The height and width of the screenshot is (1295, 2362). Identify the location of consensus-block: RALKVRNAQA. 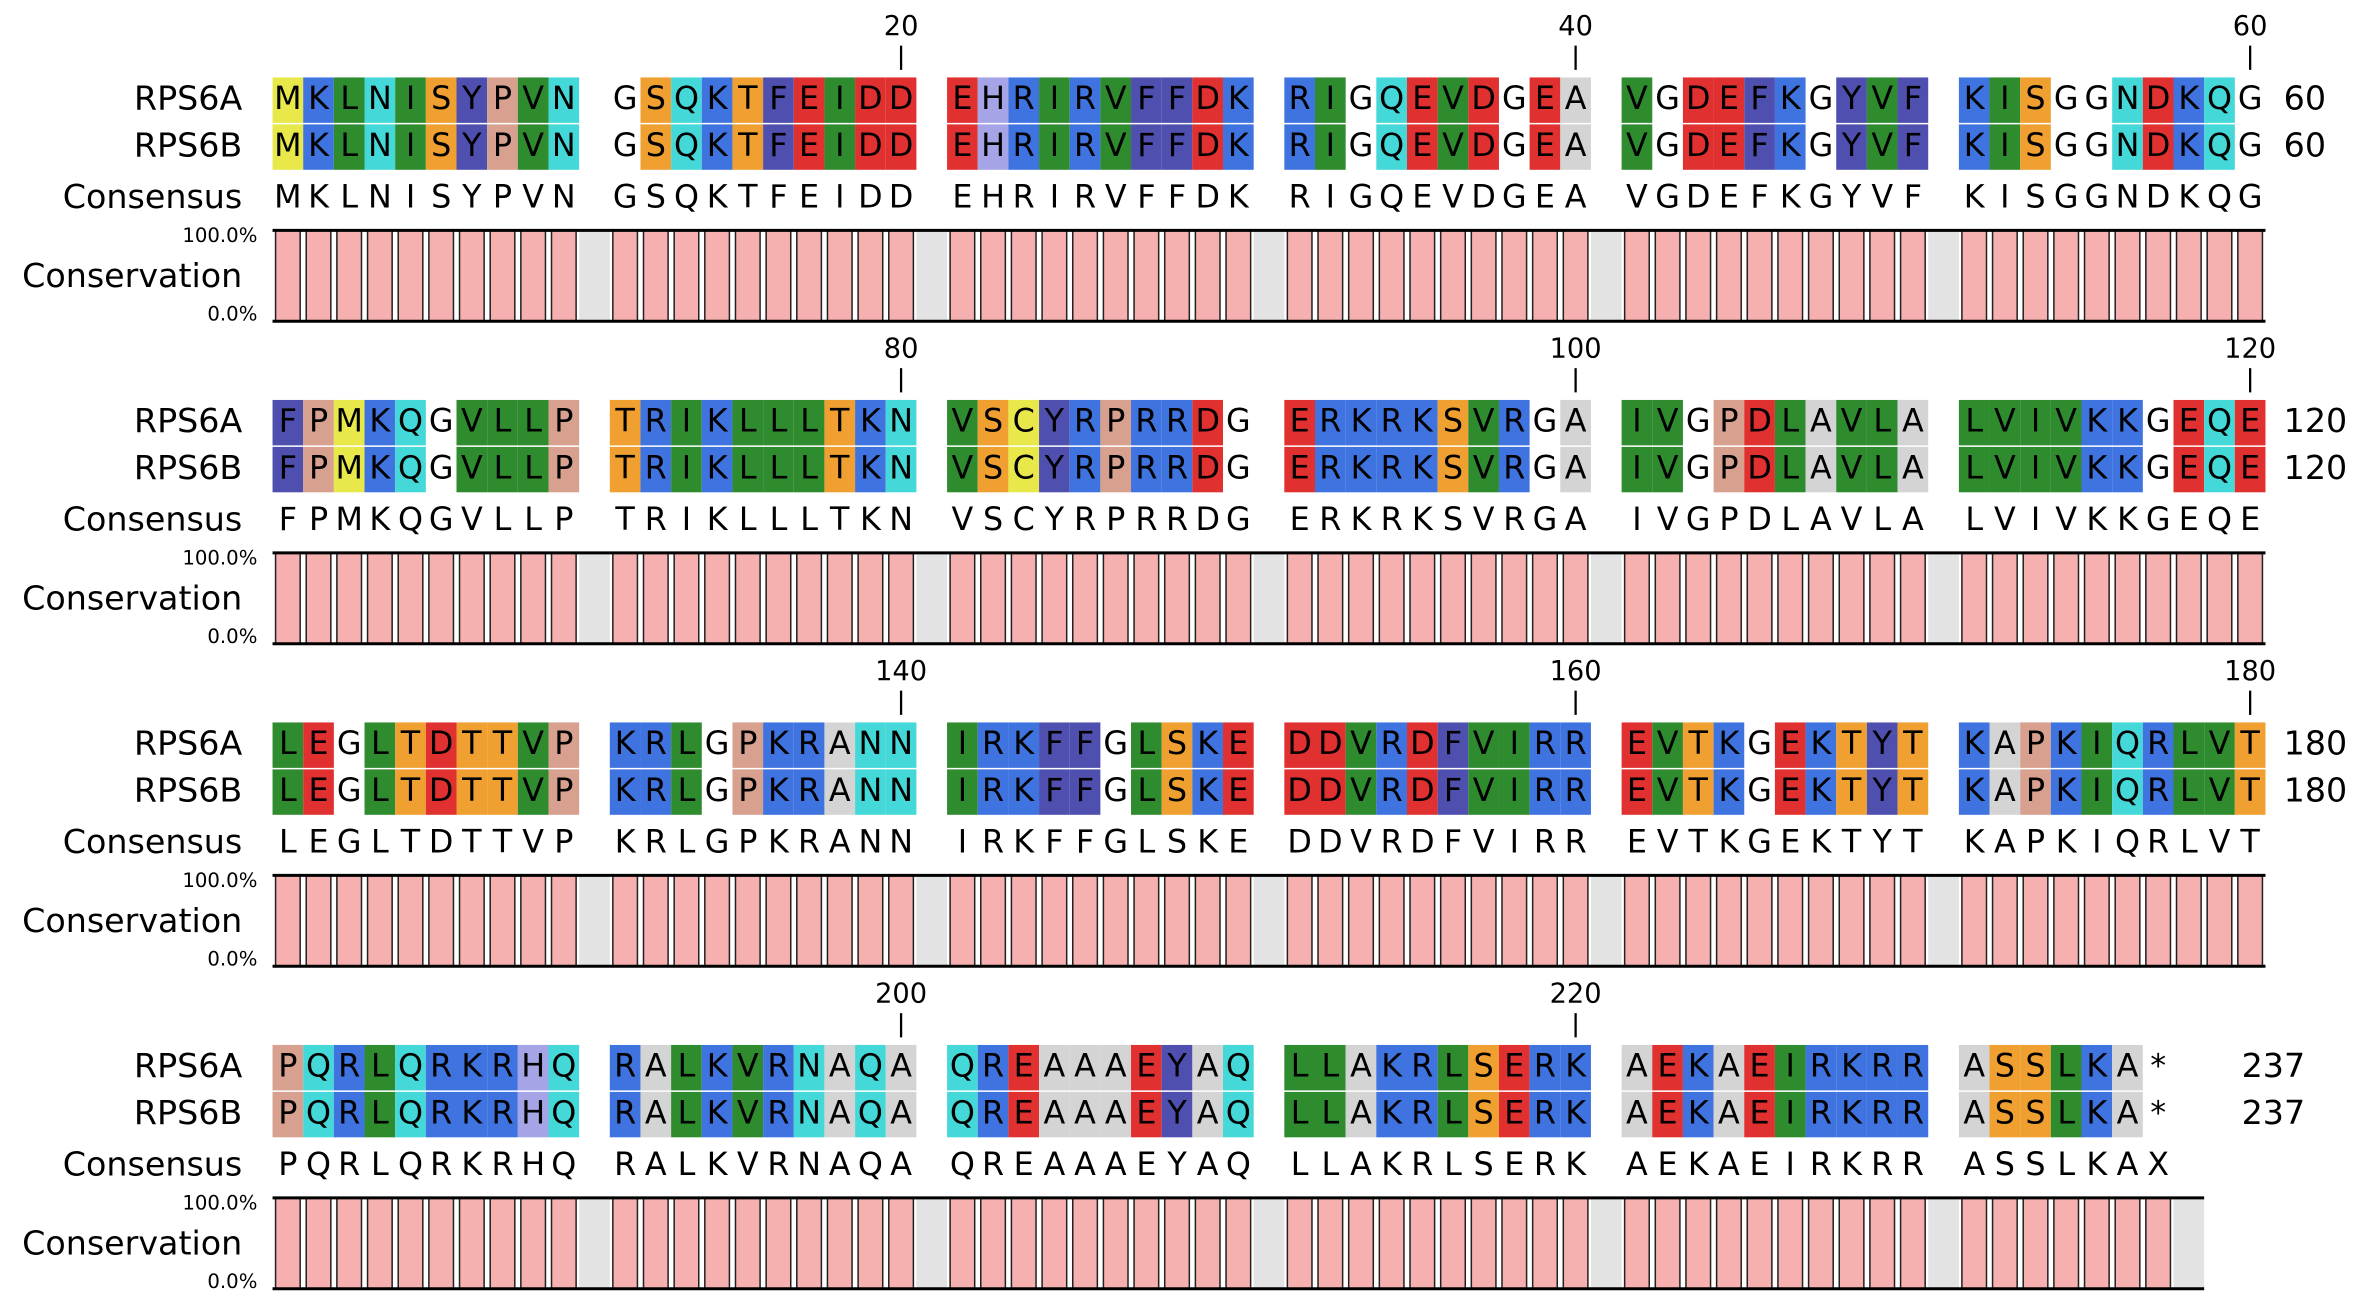
(763, 1164).